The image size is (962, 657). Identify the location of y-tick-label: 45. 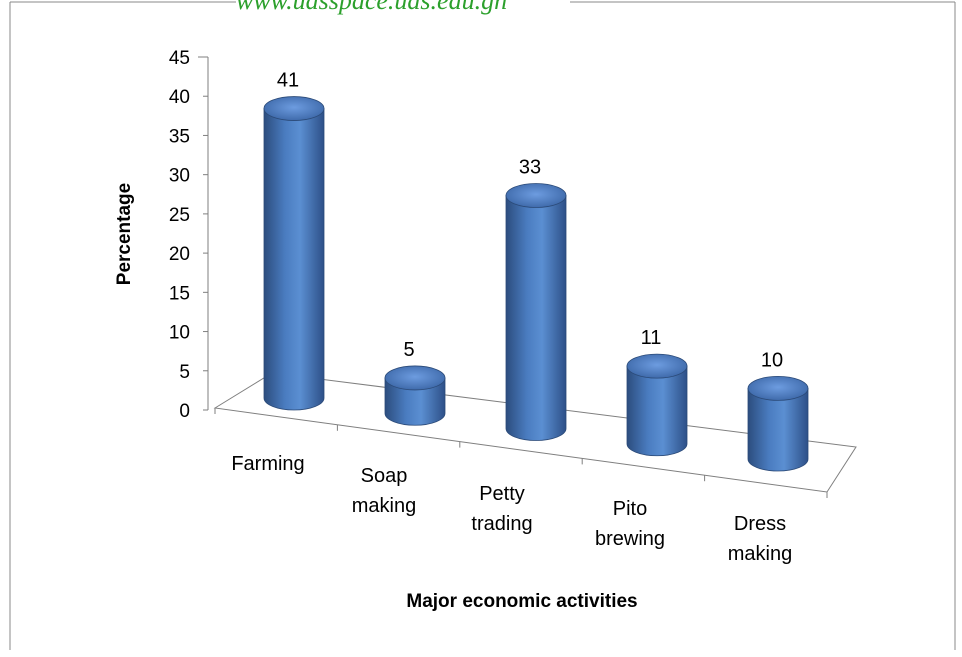
(179, 58).